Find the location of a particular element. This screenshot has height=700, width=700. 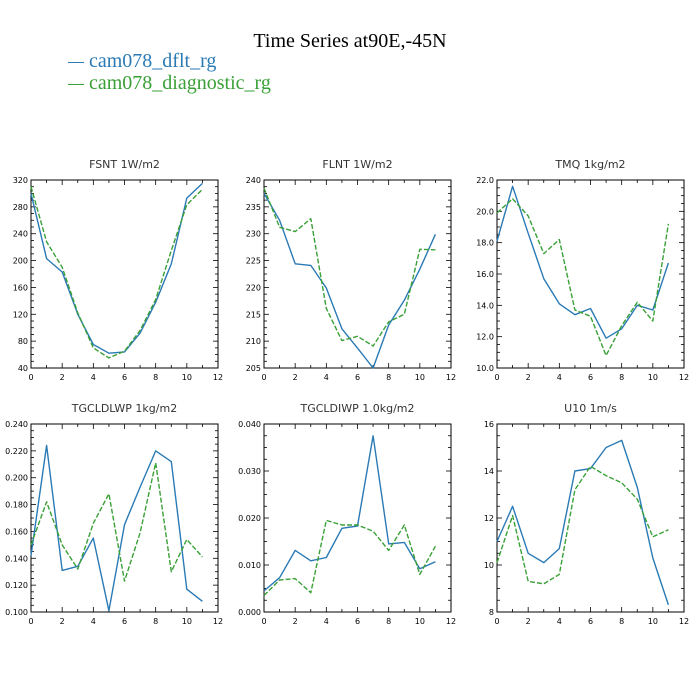

y-tick-label: 0.180 is located at coordinates (16, 505).